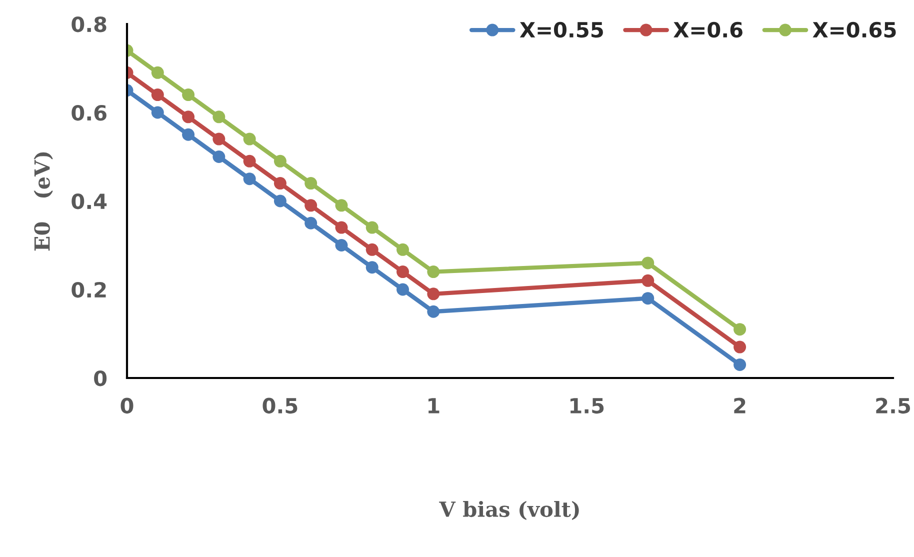  I want to click on y-tick-label: 0.4, so click(89, 201).